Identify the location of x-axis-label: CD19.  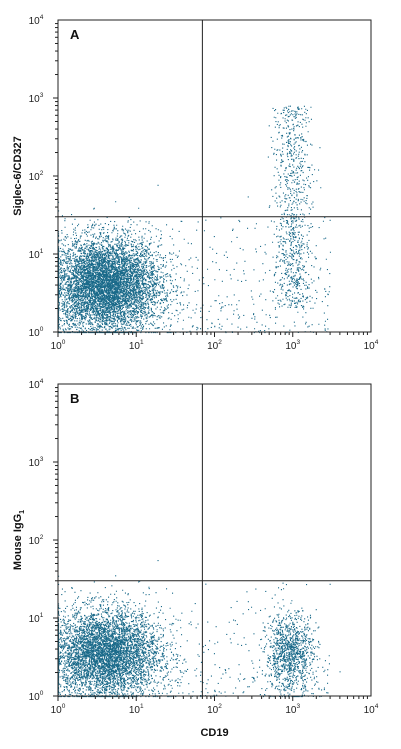
(214, 733).